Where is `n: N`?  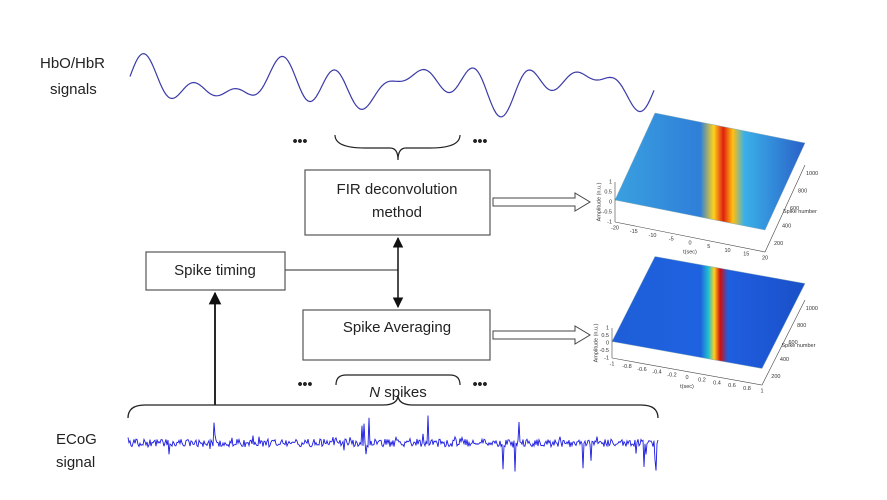
n: N is located at coordinates (374, 392).